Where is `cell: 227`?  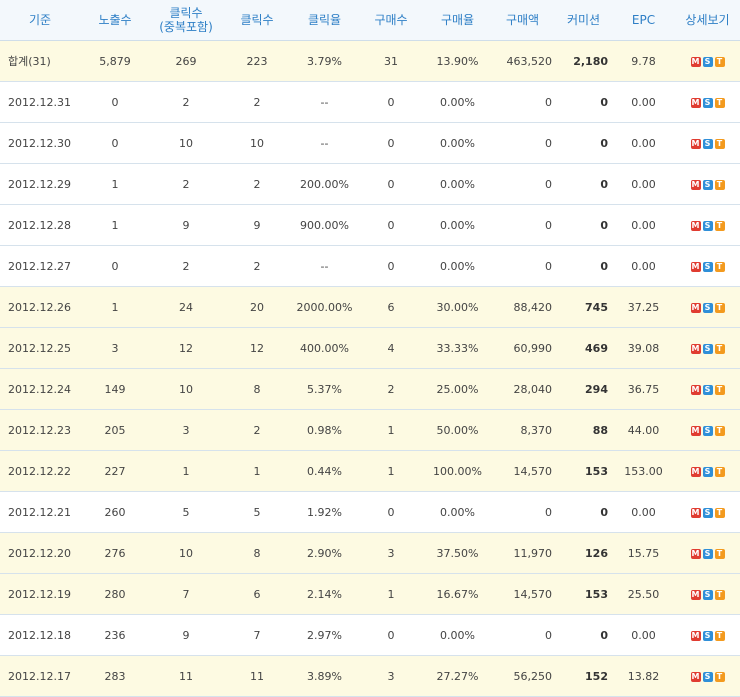 cell: 227 is located at coordinates (115, 471).